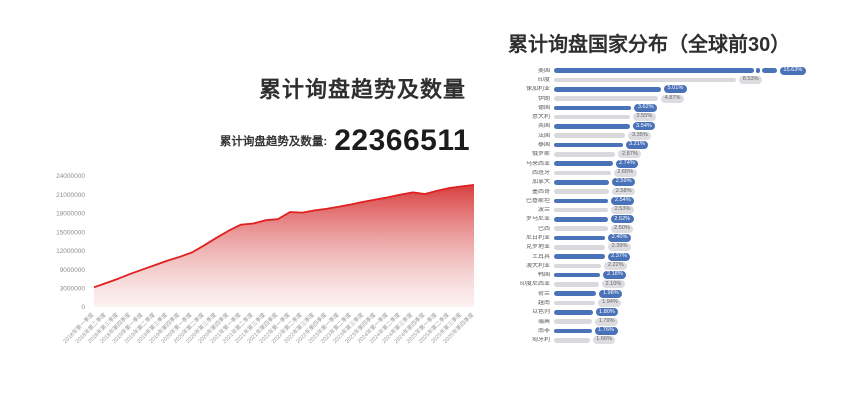 The height and width of the screenshot is (411, 852). What do you see at coordinates (701, 312) in the screenshot?
I see `country-bar-track: 1.80%` at bounding box center [701, 312].